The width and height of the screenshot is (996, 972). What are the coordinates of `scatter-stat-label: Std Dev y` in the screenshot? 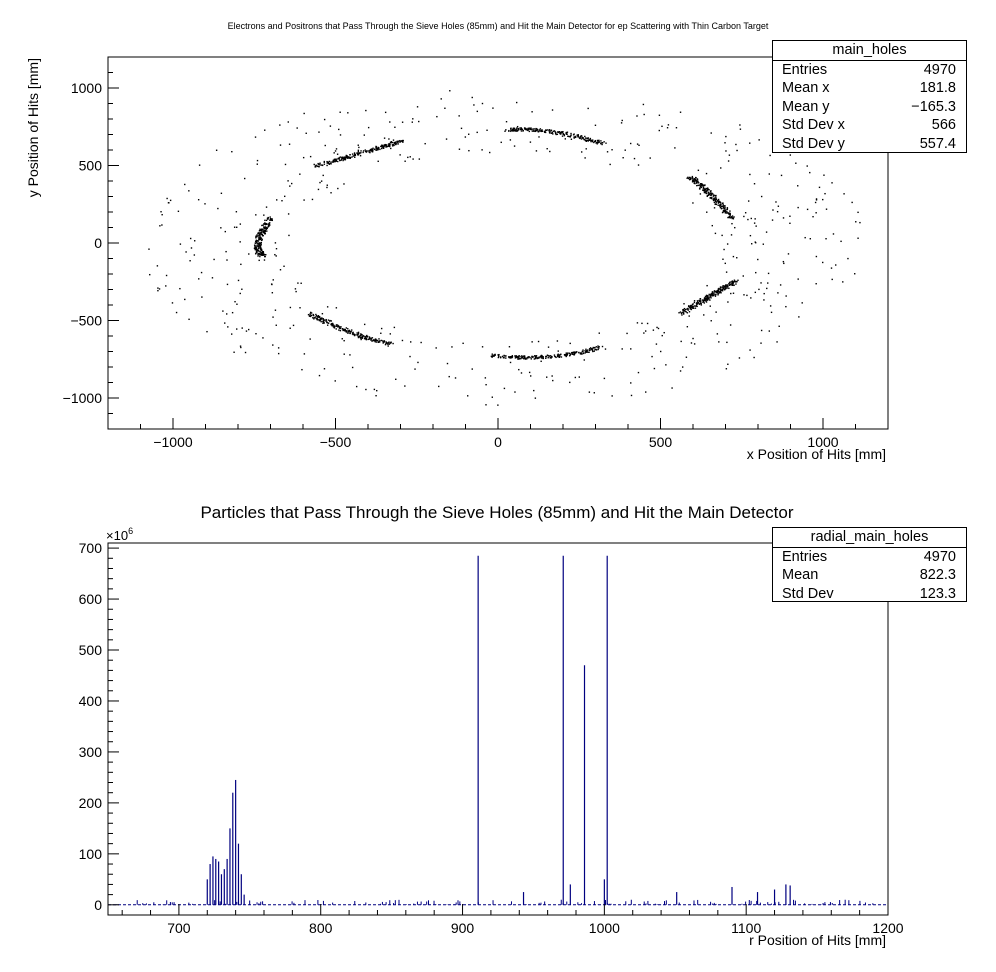 It's located at (813, 143).